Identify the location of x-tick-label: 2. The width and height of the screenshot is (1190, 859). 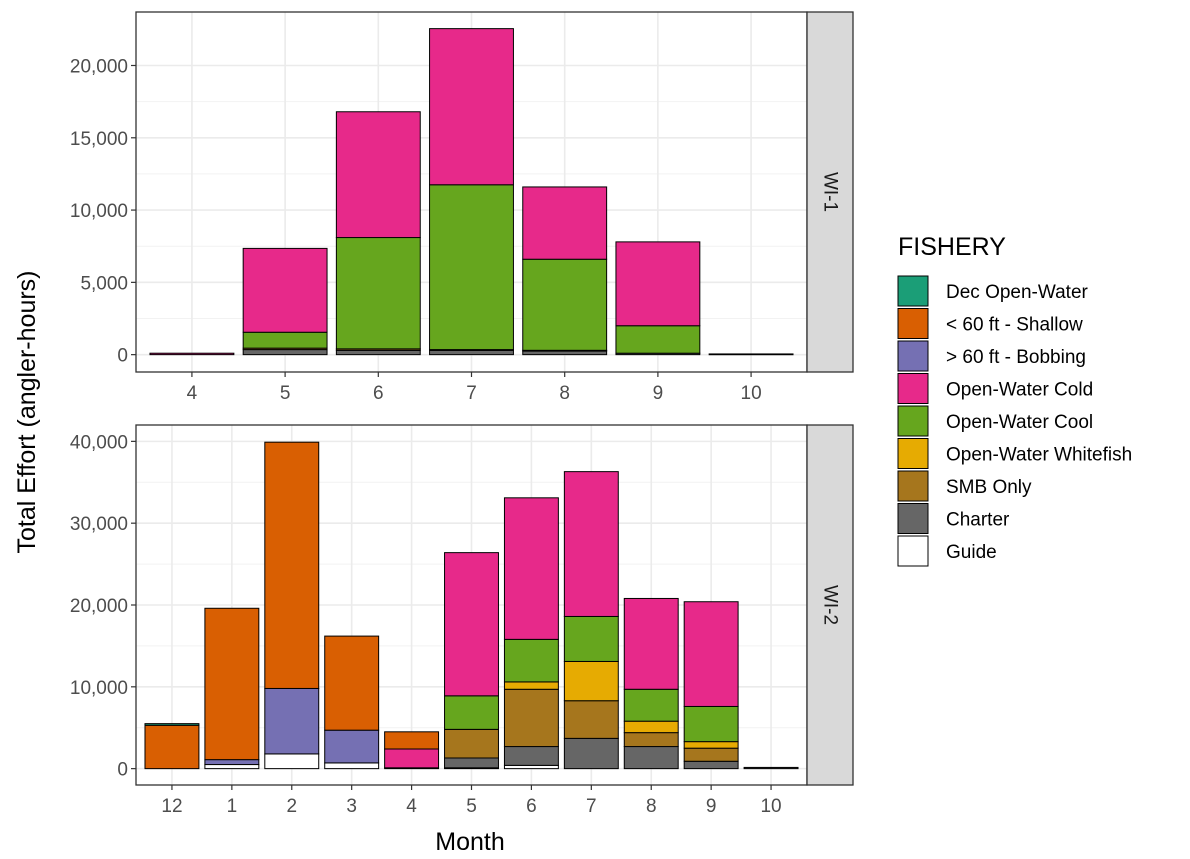
(291, 806).